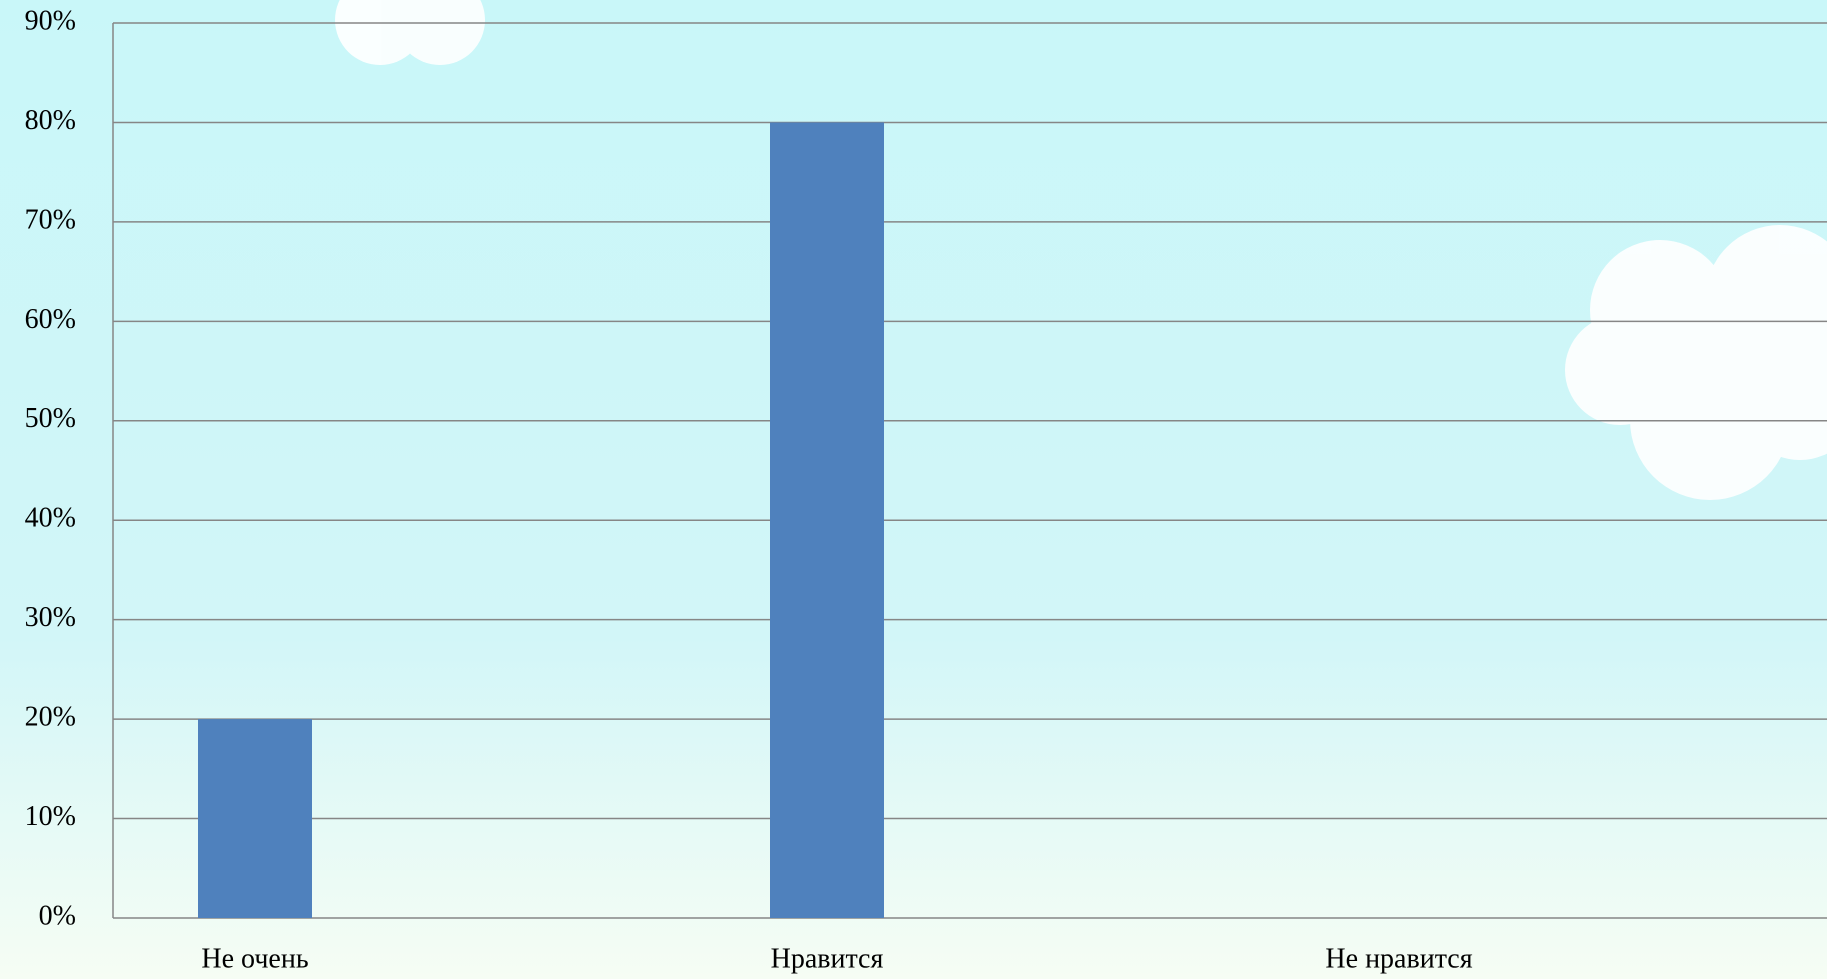 This screenshot has width=1827, height=979. I want to click on y-tick-label: 60%, so click(50, 319).